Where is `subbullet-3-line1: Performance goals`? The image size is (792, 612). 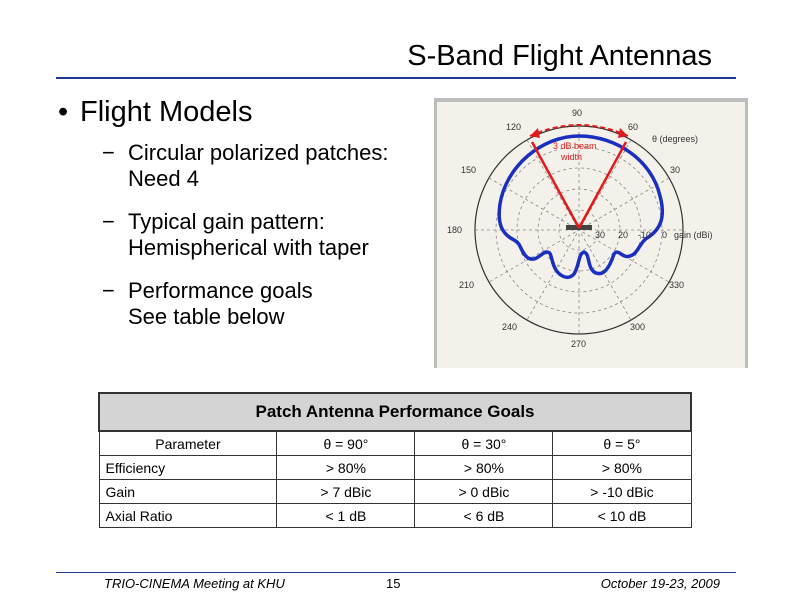
subbullet-3-line1: Performance goals is located at coordinates (220, 290).